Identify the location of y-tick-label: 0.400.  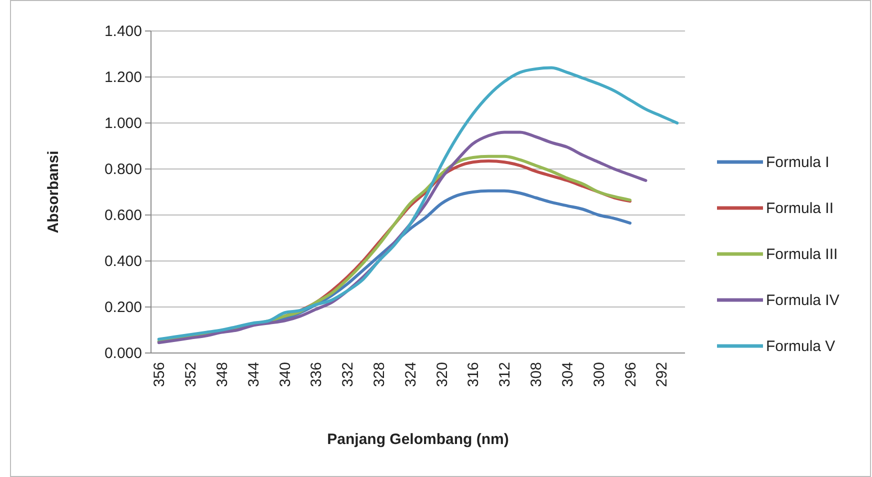
(123, 261).